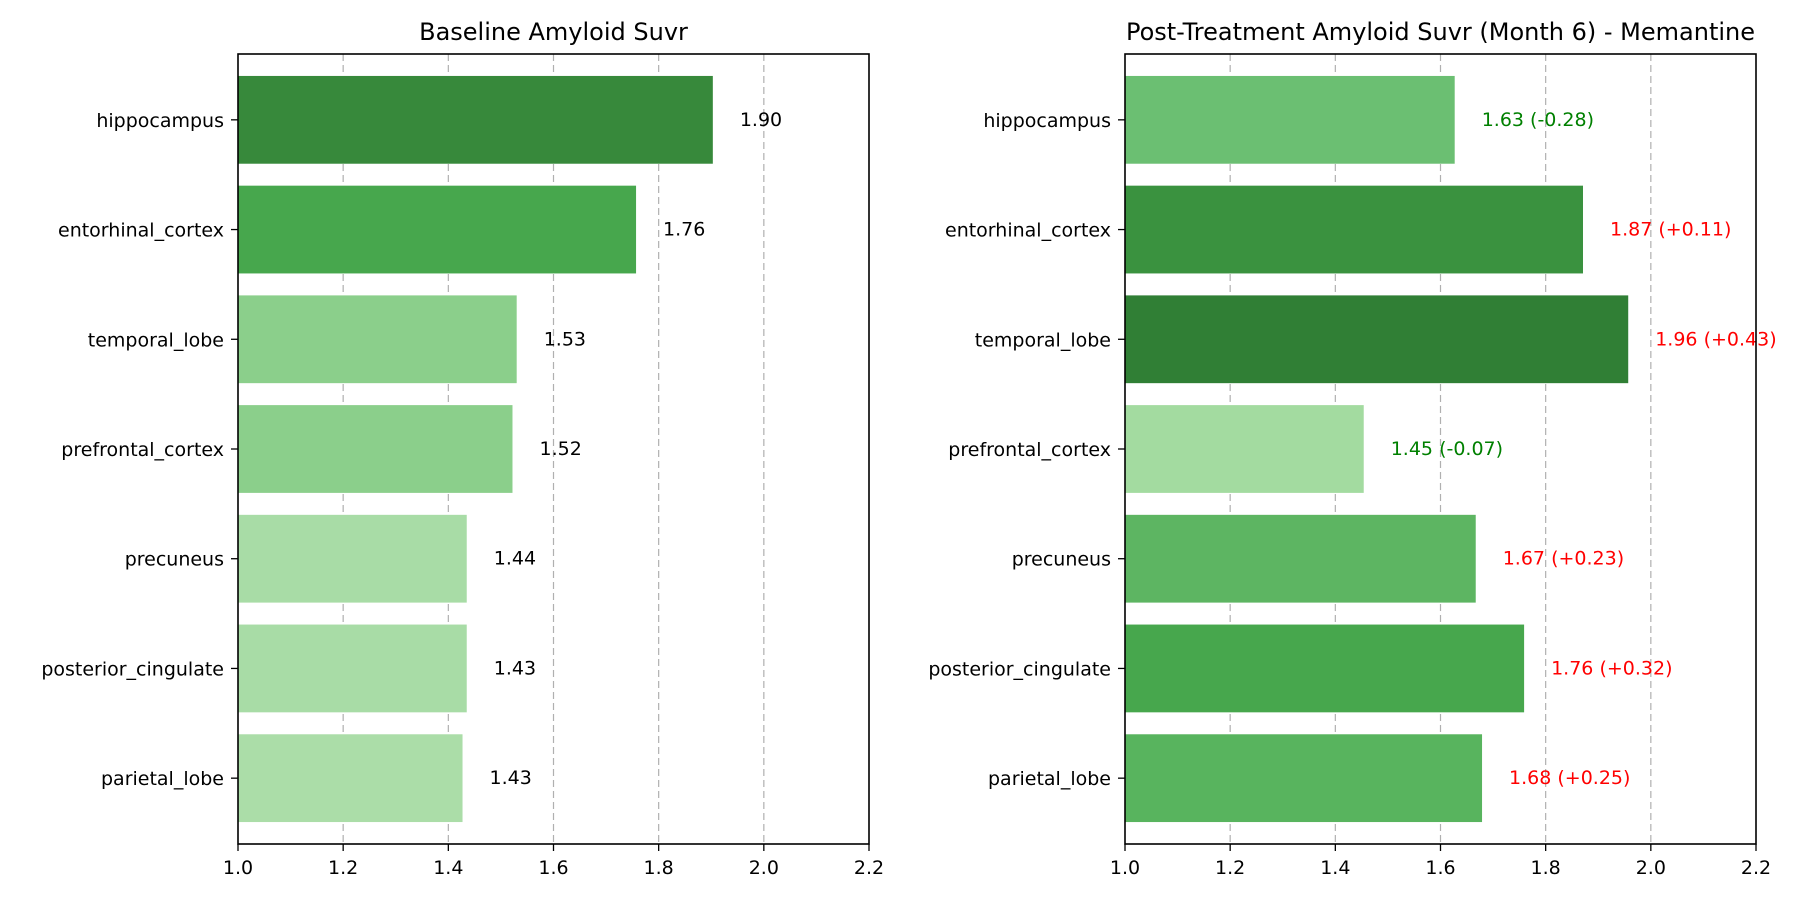  What do you see at coordinates (1569, 778) in the screenshot?
I see `post-treatment-value-label: 1.68 (+0.25)` at bounding box center [1569, 778].